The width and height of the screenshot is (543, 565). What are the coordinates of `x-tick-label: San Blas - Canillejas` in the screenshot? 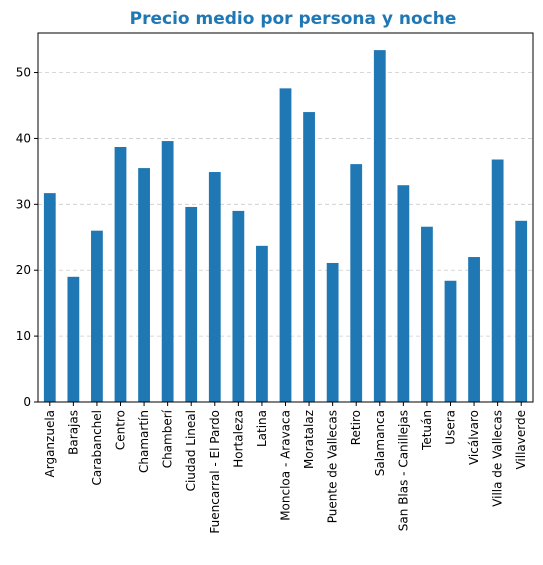 It's located at (403, 470).